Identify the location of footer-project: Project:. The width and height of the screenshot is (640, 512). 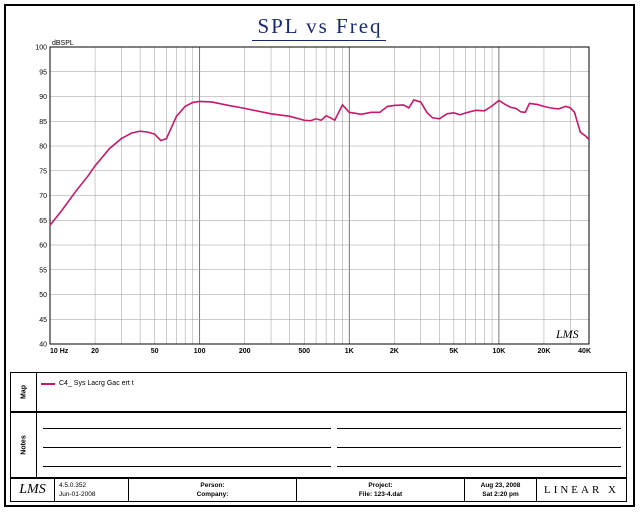
(380, 485).